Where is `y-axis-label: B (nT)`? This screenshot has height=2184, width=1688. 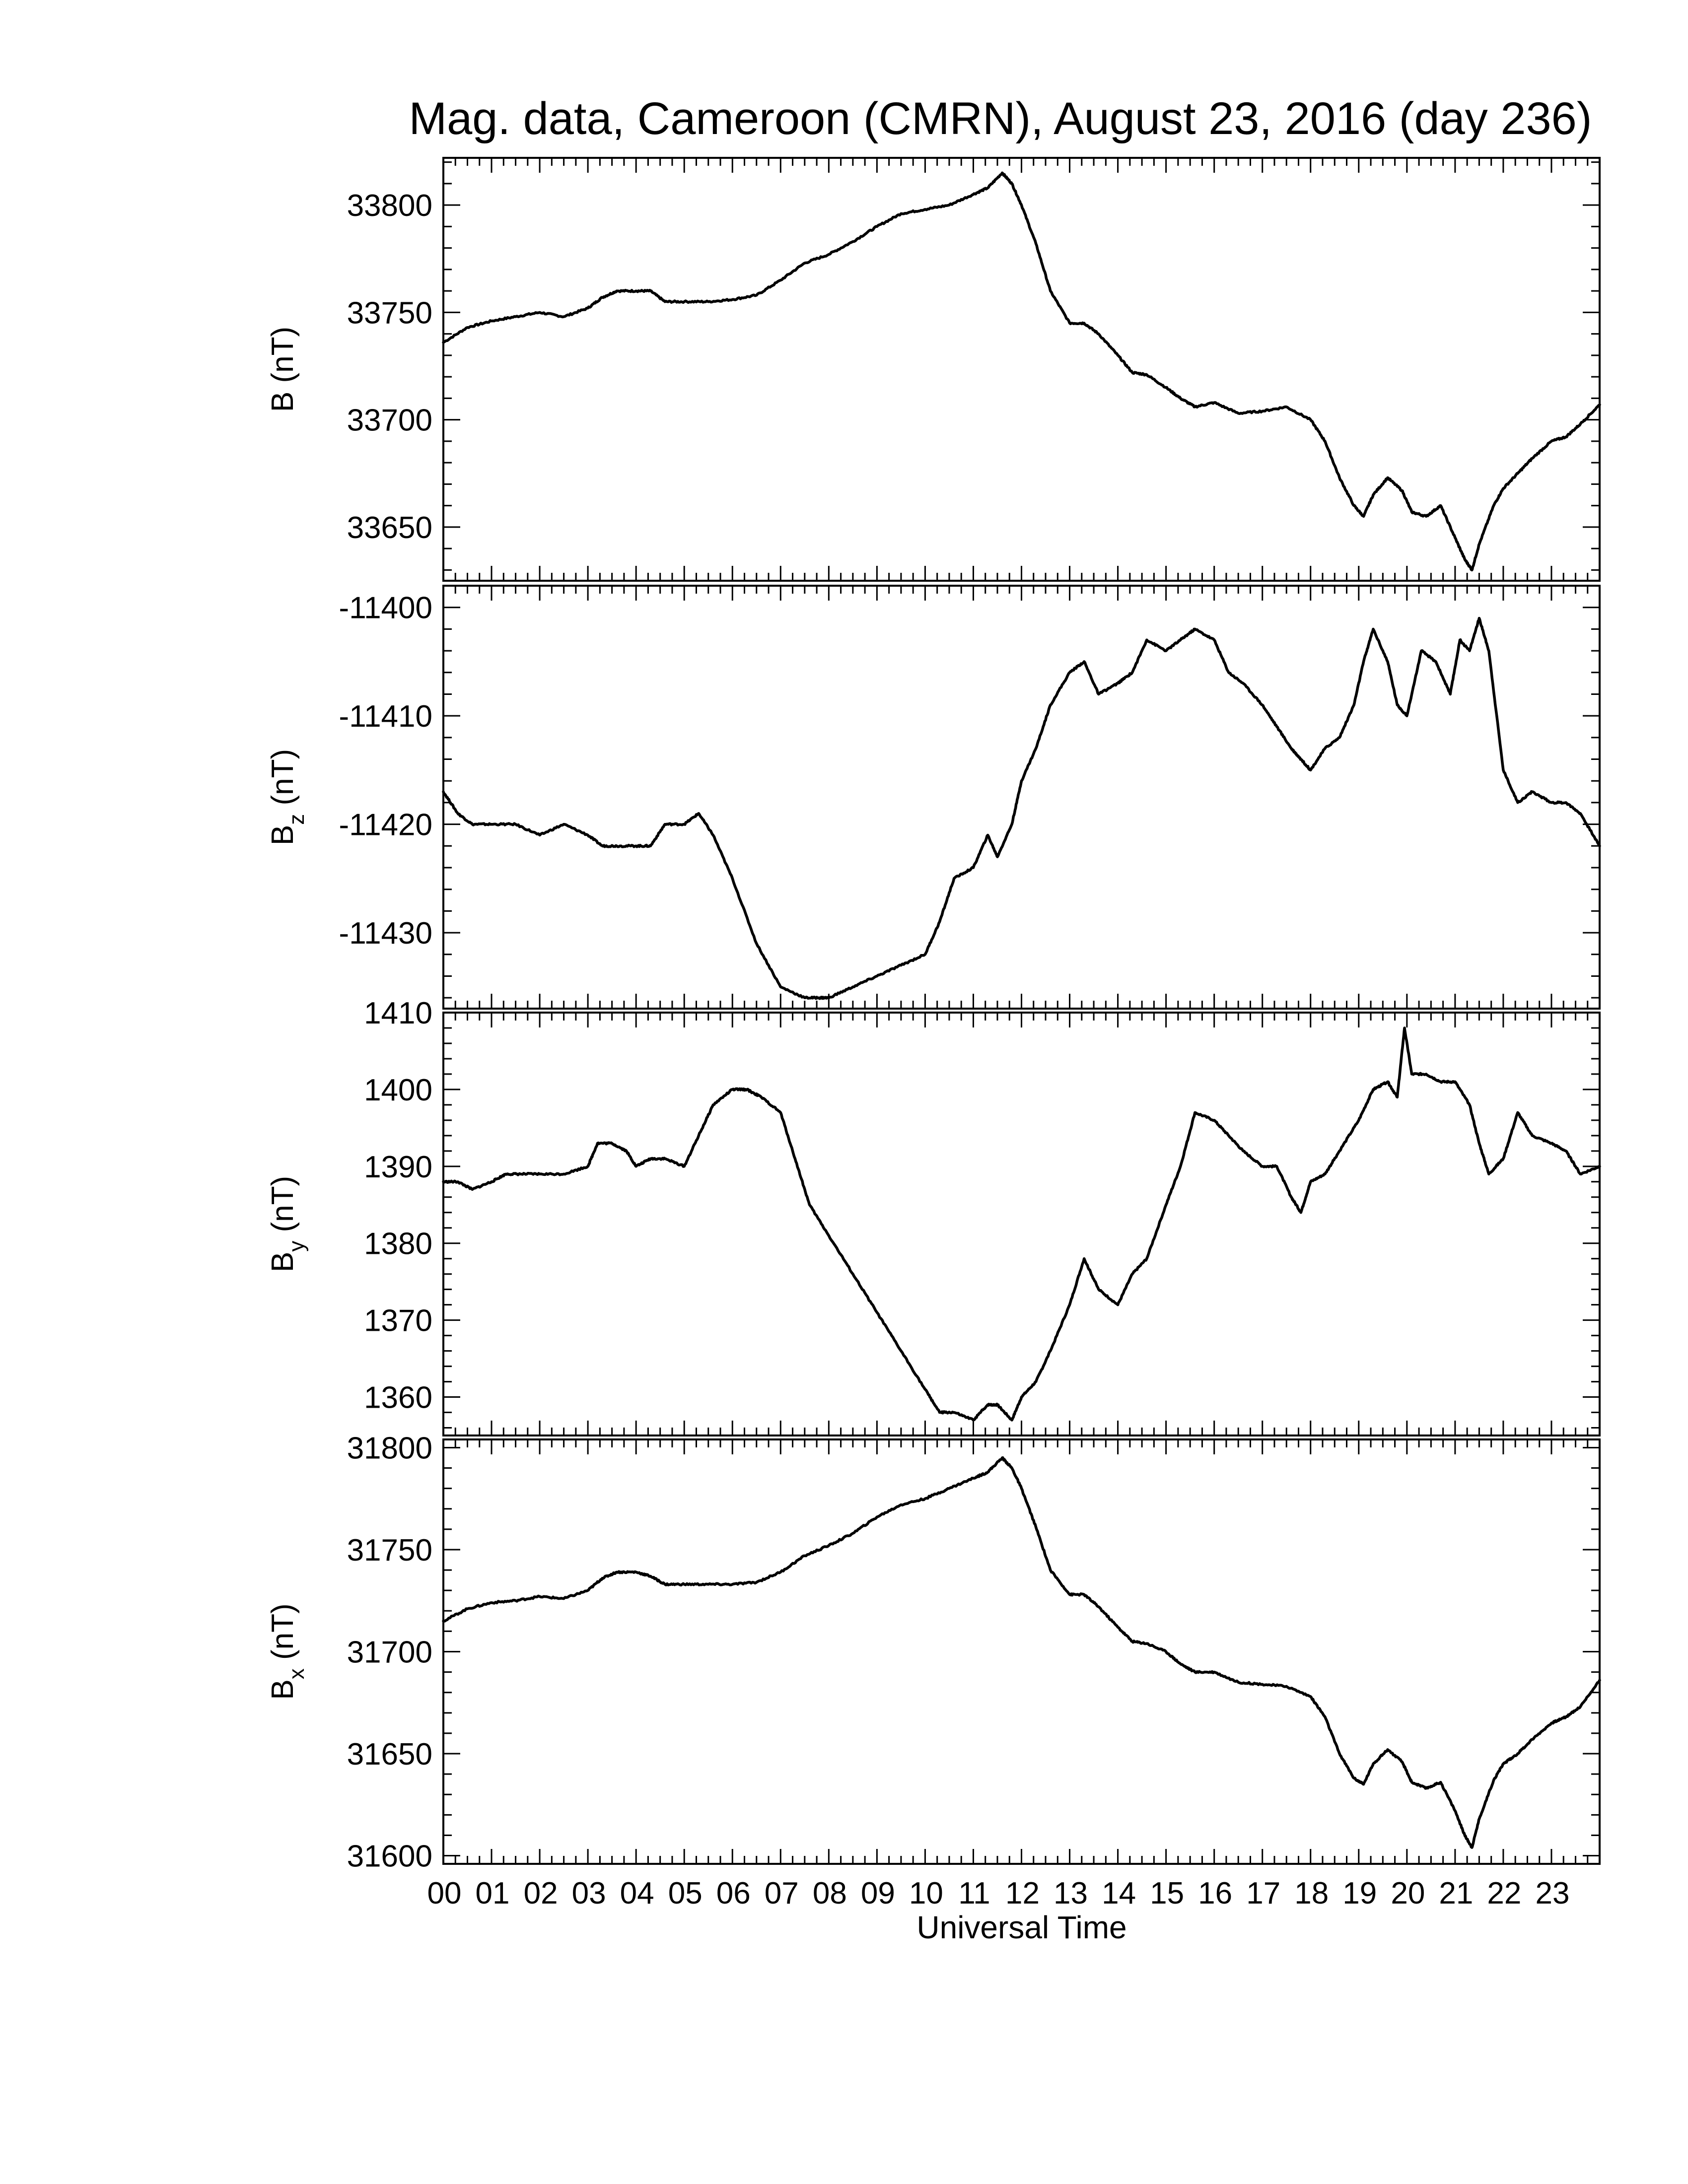
y-axis-label: B (nT) is located at coordinates (283, 369).